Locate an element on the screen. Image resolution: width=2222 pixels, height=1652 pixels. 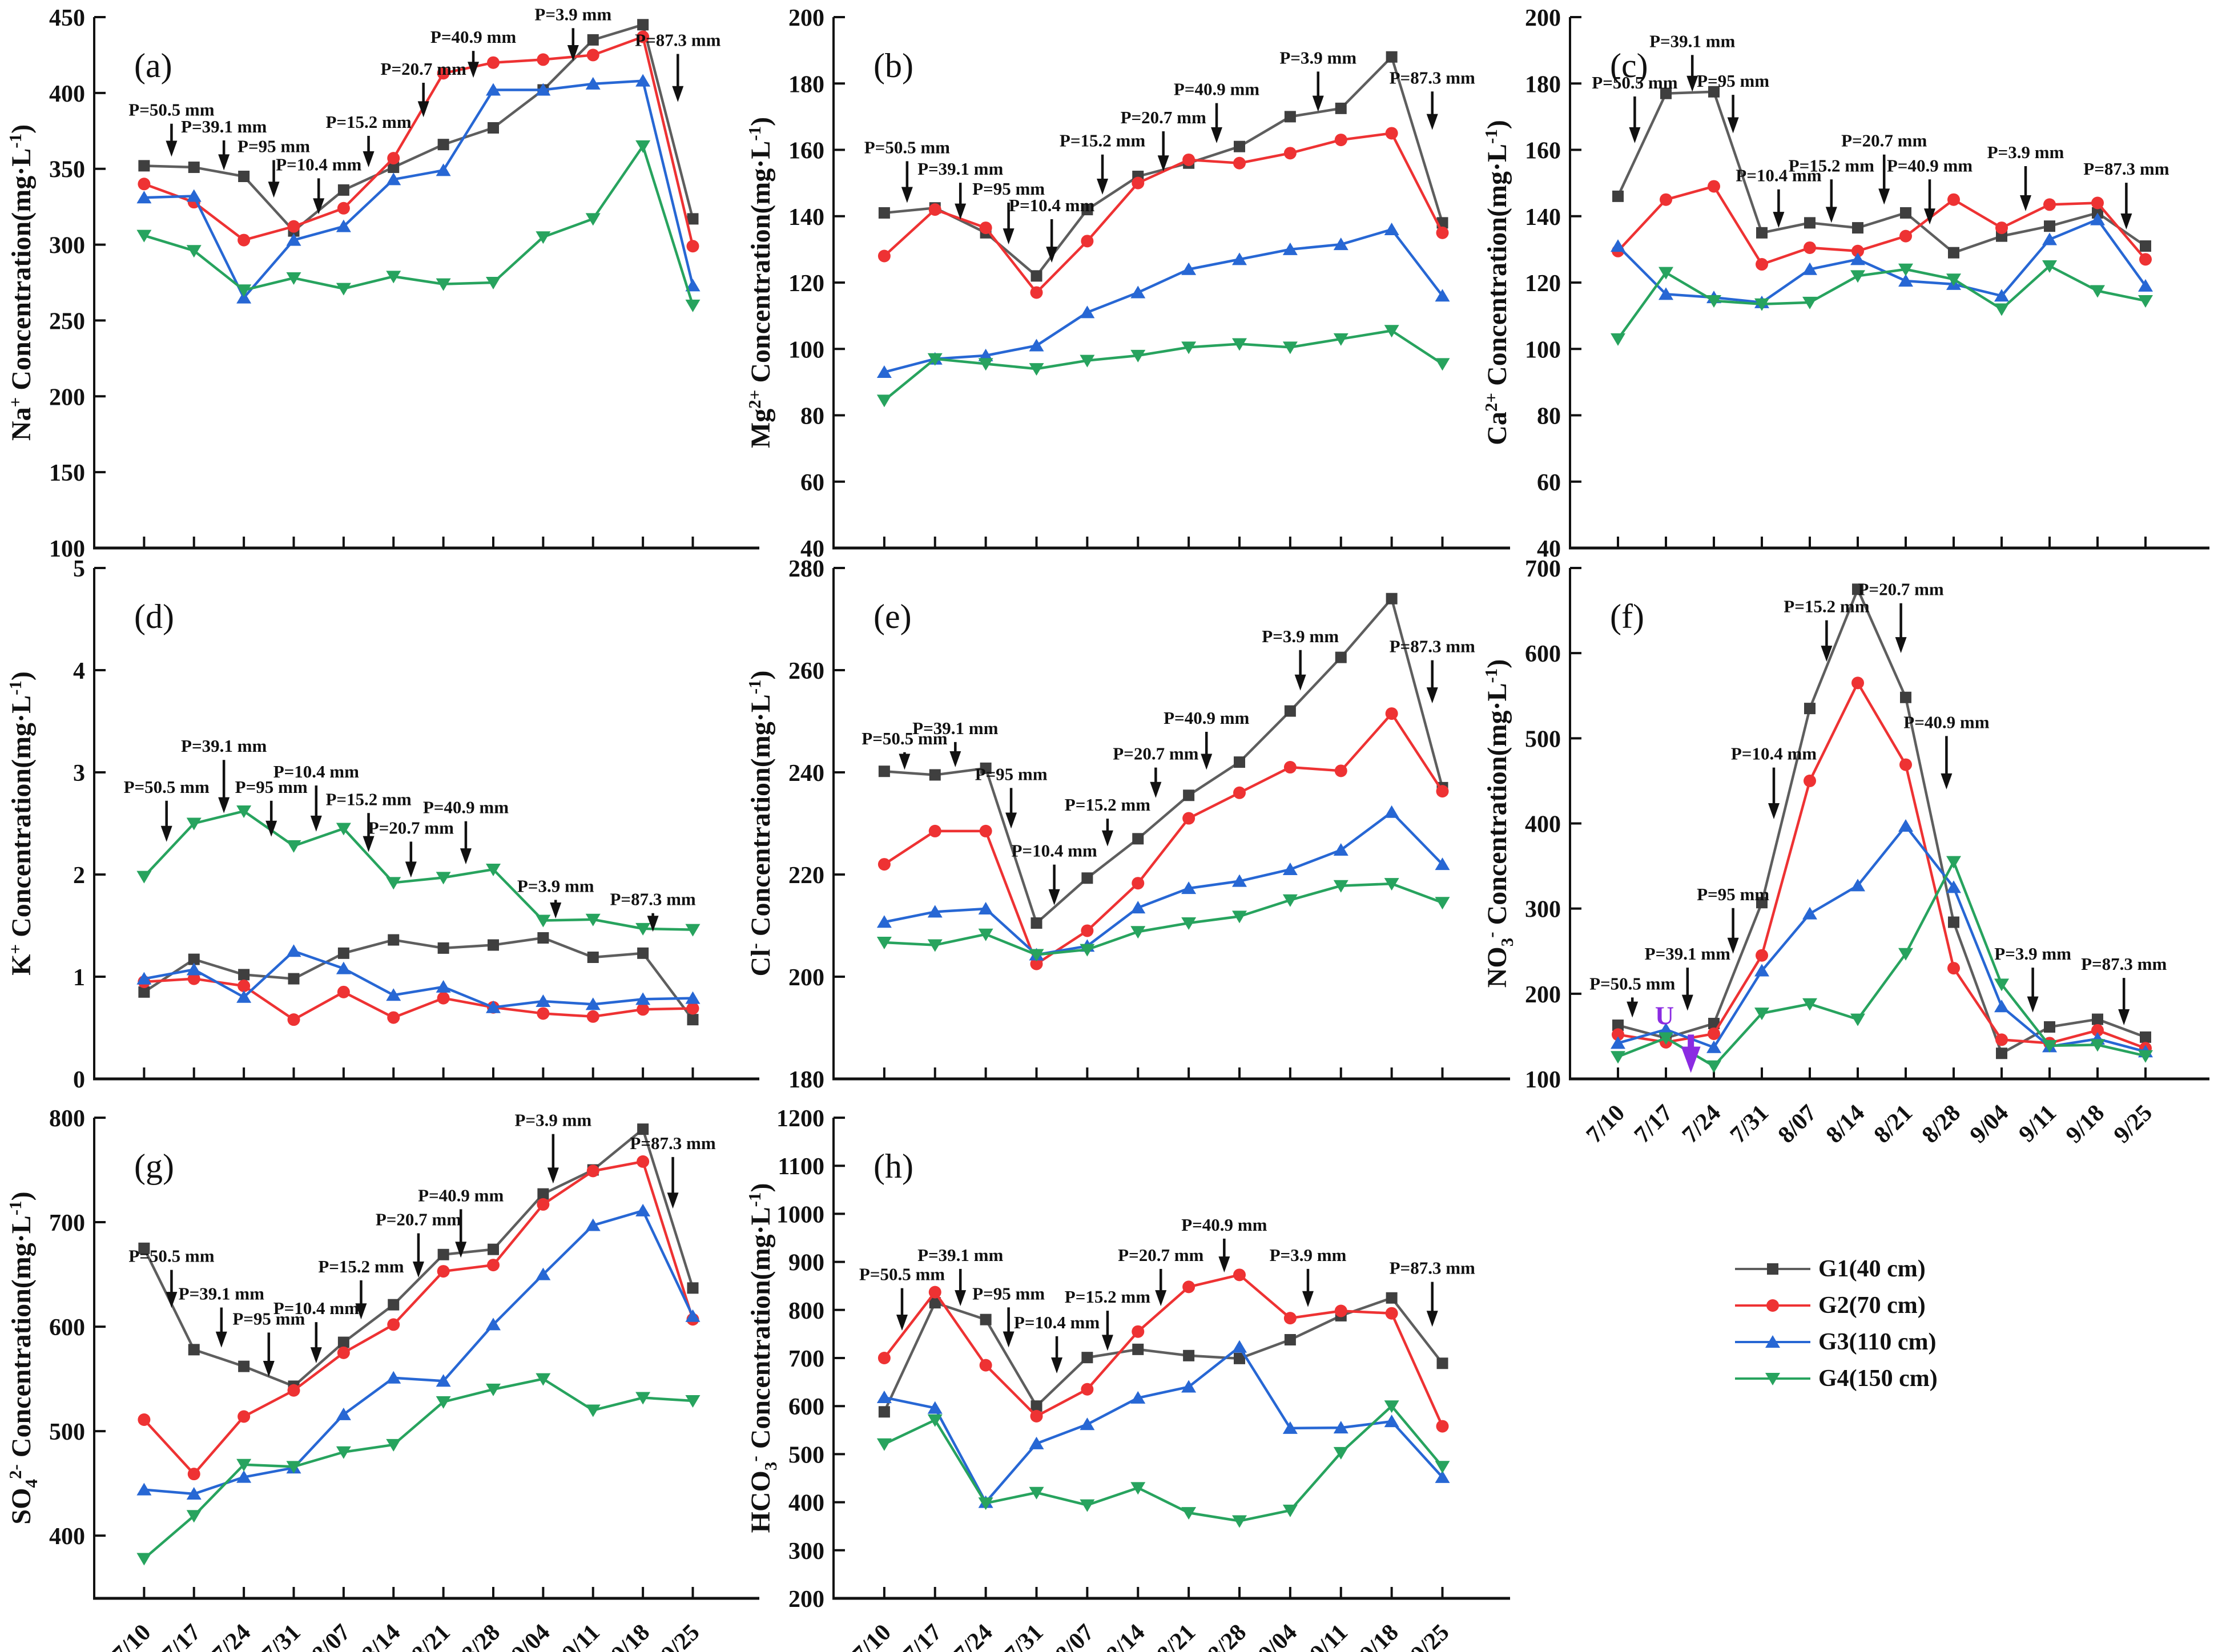
svg-text: 8/14 is located at coordinates (1126, 1635).